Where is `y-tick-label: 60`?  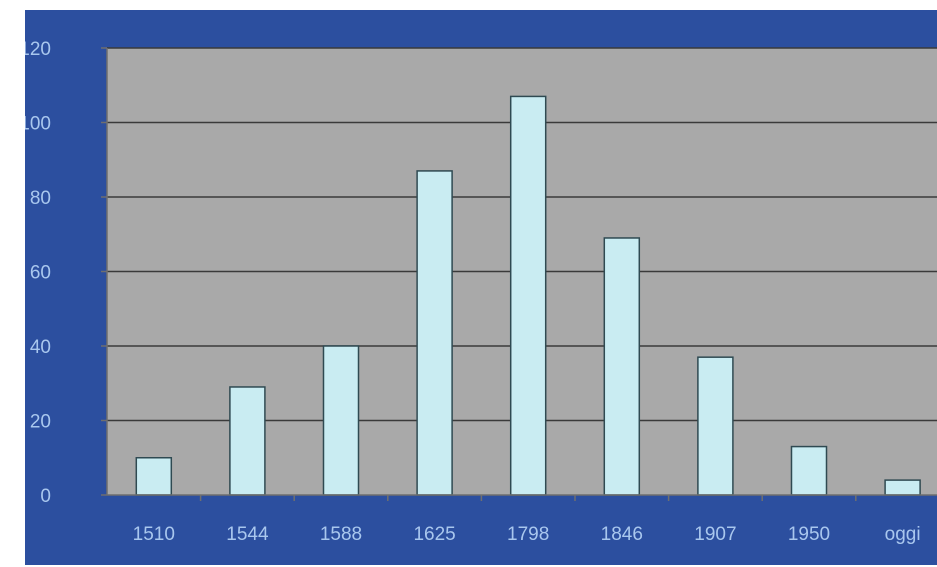 y-tick-label: 60 is located at coordinates (40, 273).